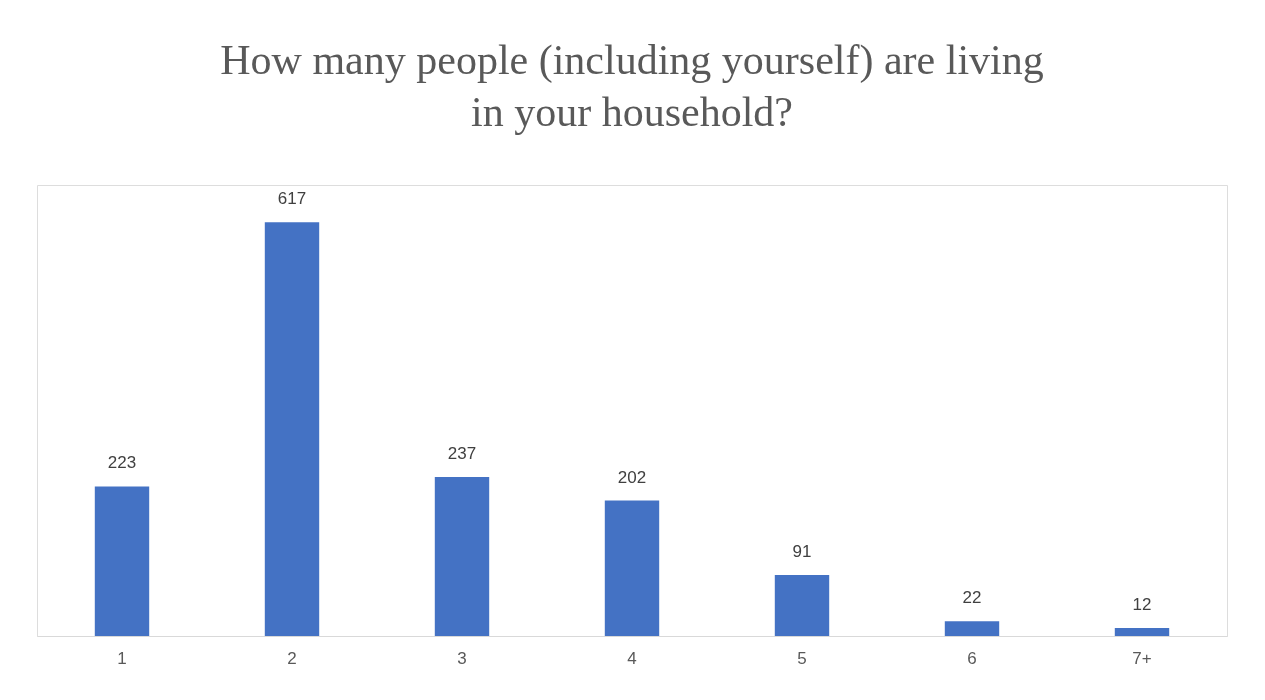  What do you see at coordinates (462, 454) in the screenshot?
I see `data-label: 237` at bounding box center [462, 454].